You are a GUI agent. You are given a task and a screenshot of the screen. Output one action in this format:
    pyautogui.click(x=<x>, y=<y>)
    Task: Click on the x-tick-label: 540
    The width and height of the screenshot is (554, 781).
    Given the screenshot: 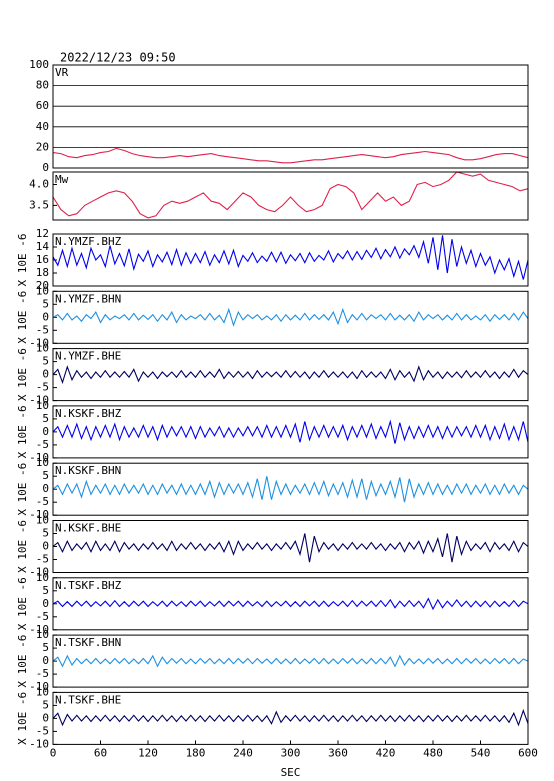 What is the action you would take?
    pyautogui.click(x=481, y=752)
    